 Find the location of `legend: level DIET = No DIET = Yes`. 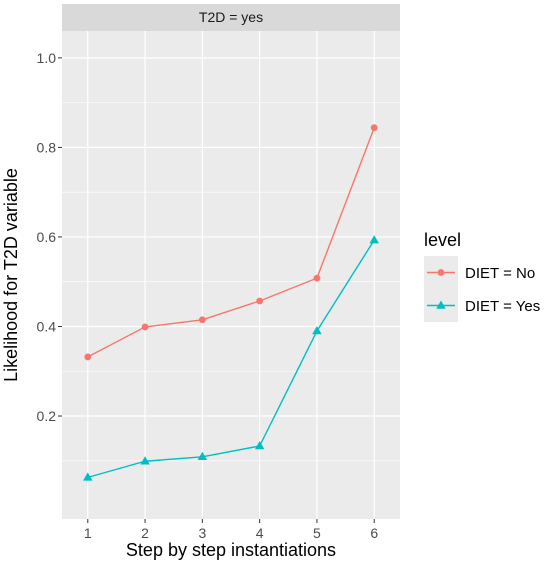

legend: level DIET = No DIET = Yes is located at coordinates (482, 276).